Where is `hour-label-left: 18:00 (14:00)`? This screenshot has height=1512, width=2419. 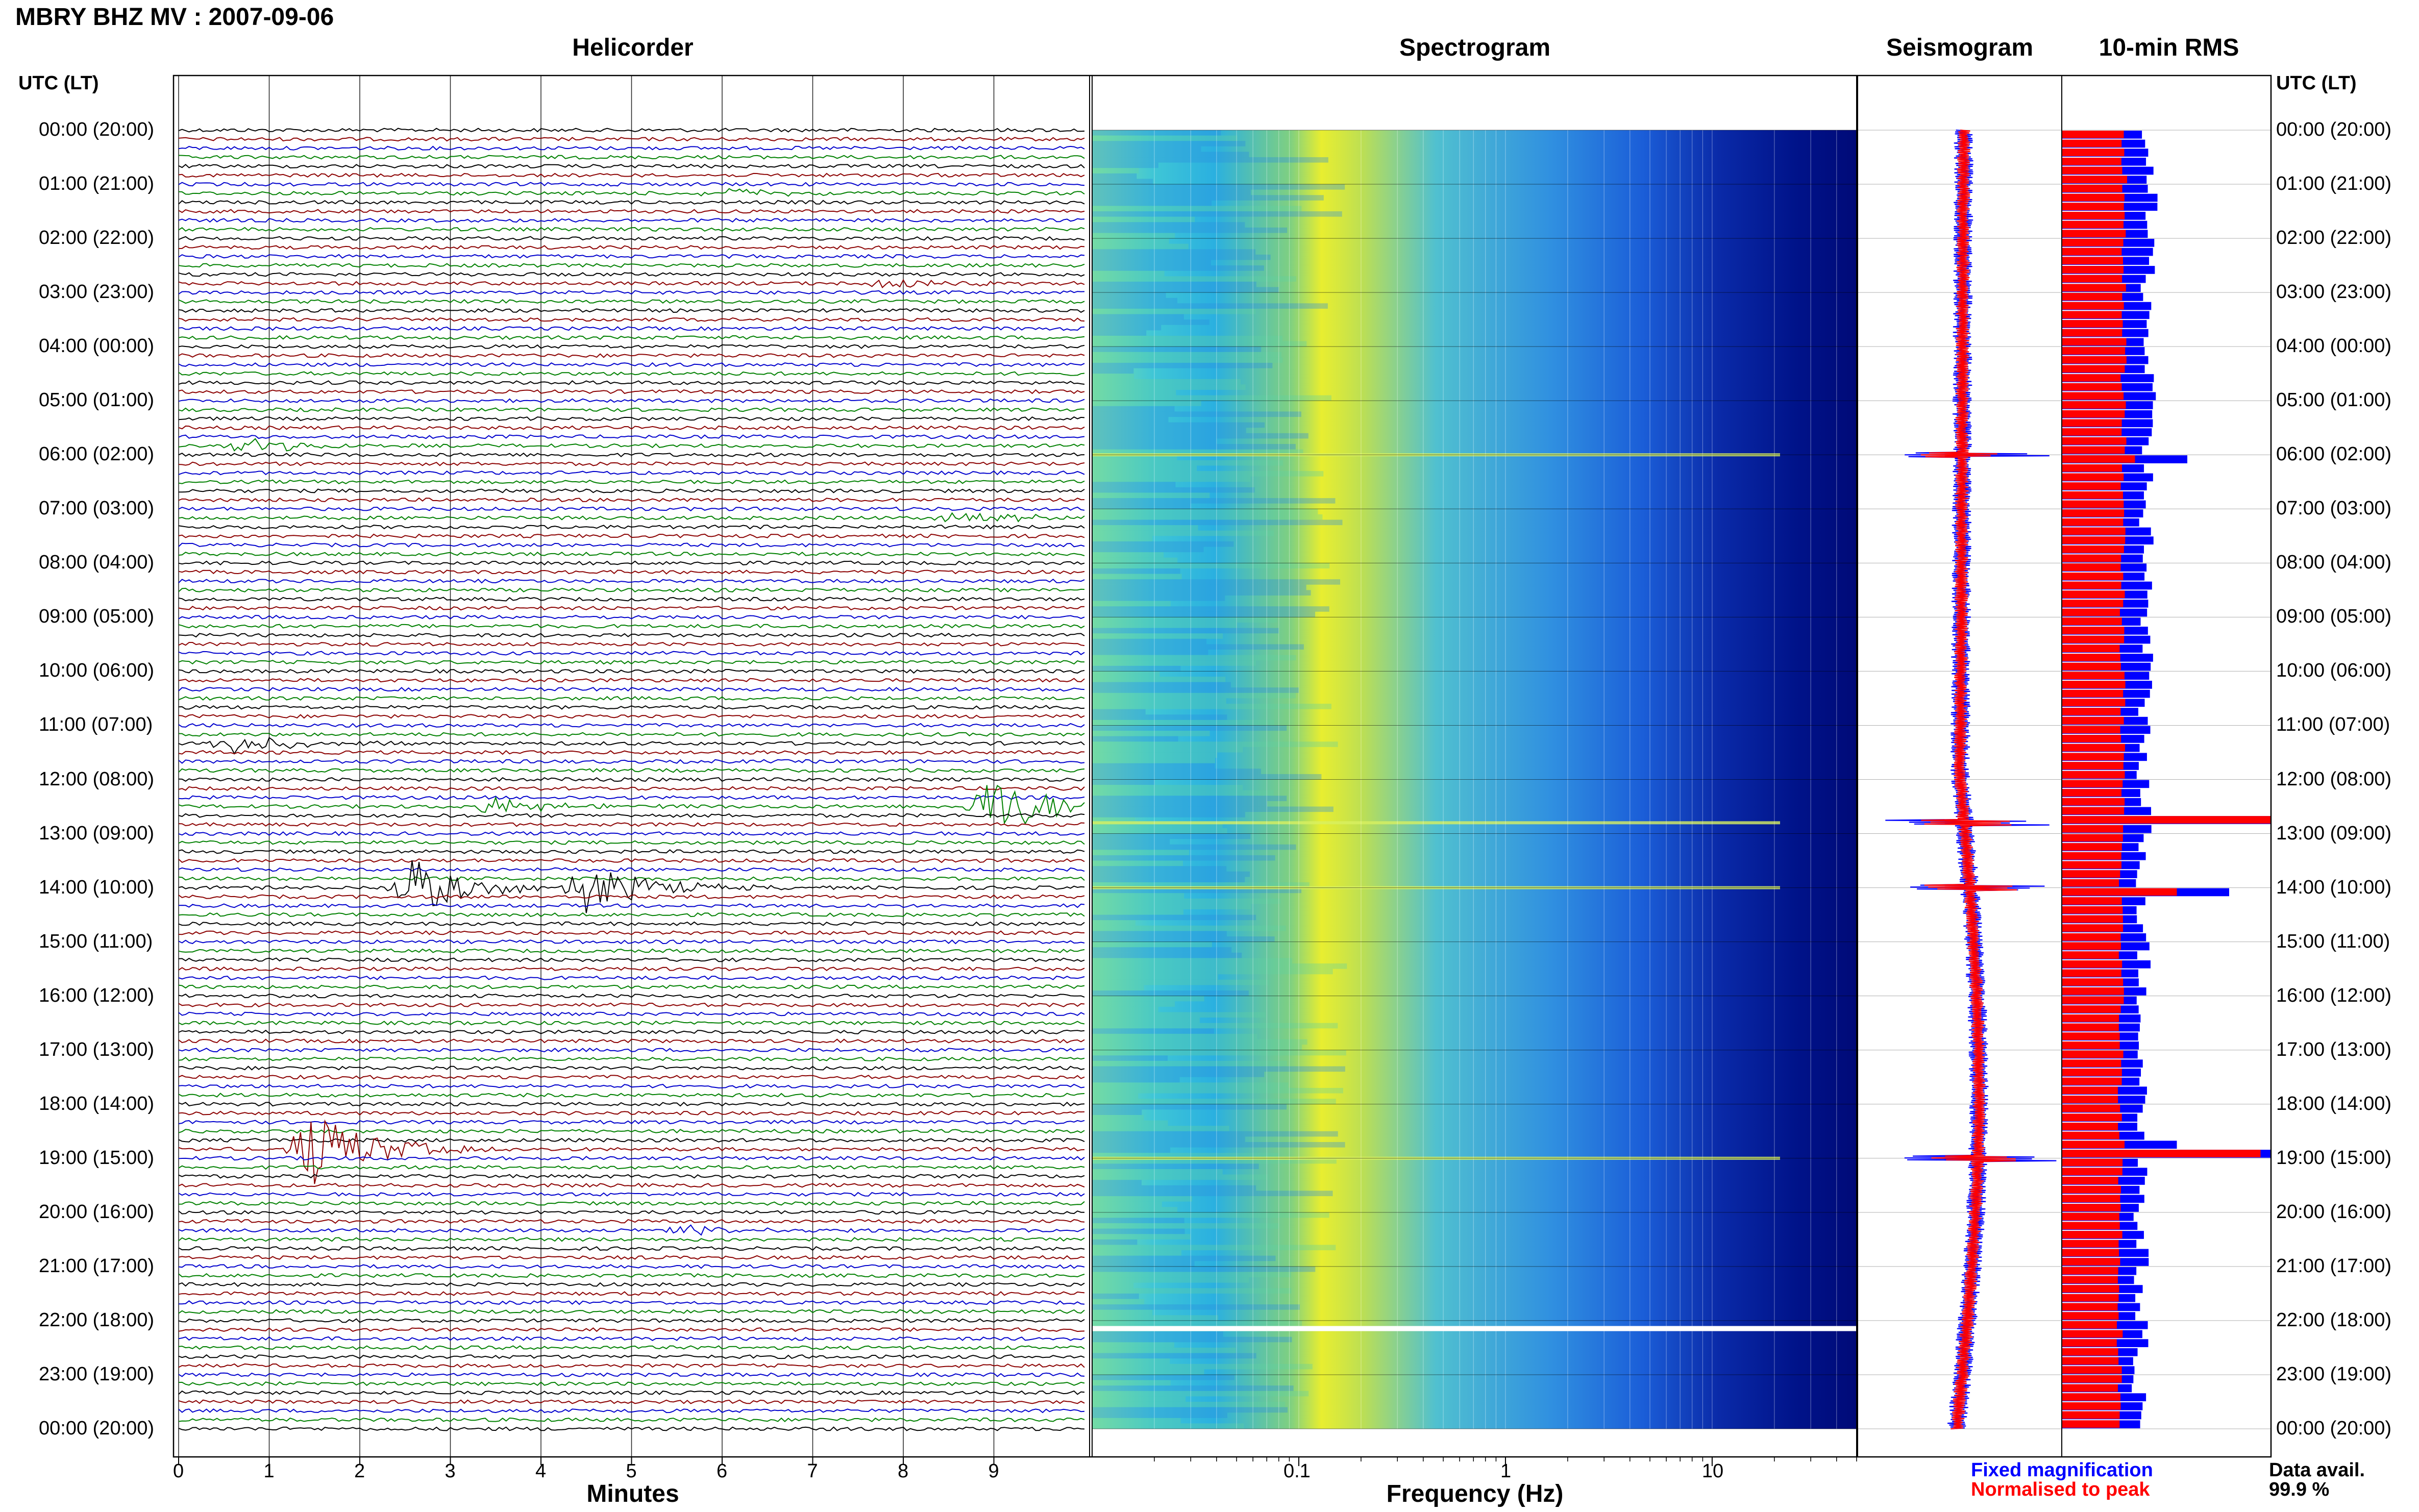 hour-label-left: 18:00 (14:00) is located at coordinates (97, 1103).